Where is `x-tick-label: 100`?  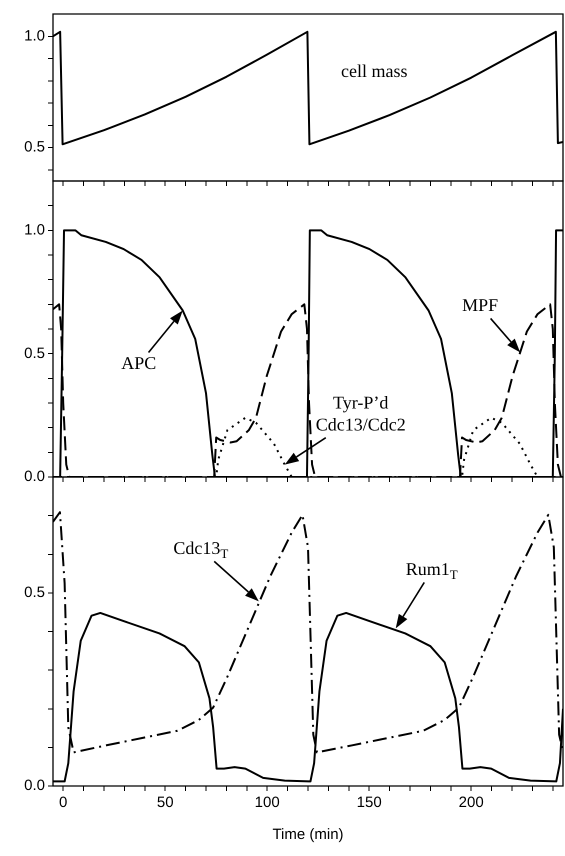
x-tick-label: 100 is located at coordinates (267, 803).